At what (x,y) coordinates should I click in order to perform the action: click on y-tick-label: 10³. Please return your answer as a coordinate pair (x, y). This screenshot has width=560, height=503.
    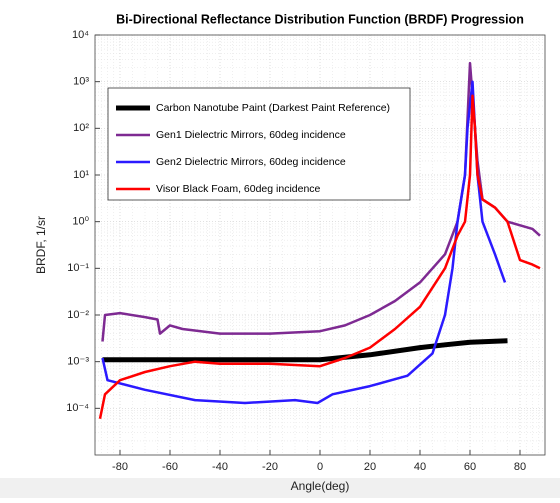
    Looking at the image, I should click on (81, 82).